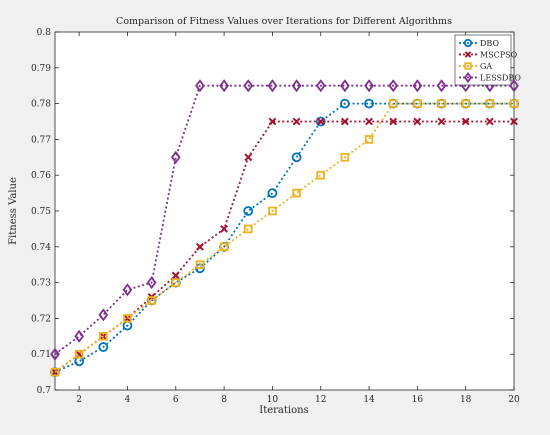  Describe the element at coordinates (41, 69) in the screenshot. I see `y-tick-label: 0.79` at that location.